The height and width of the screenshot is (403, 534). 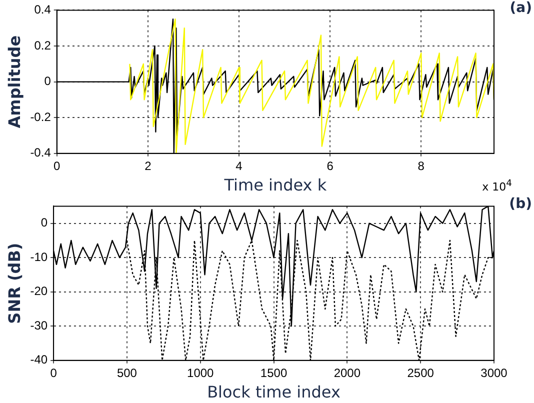 I want to click on x-tick-label: 2, so click(x=148, y=165).